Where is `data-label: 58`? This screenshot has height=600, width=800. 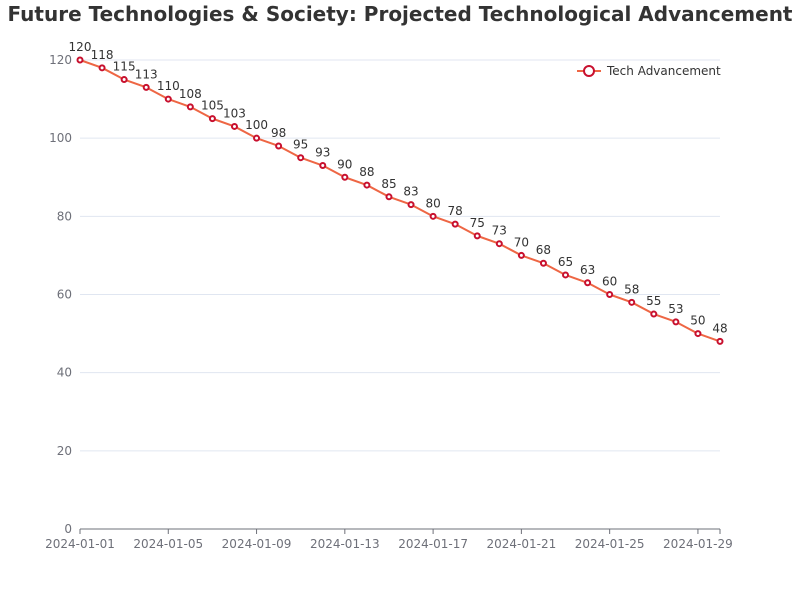 data-label: 58 is located at coordinates (631, 289).